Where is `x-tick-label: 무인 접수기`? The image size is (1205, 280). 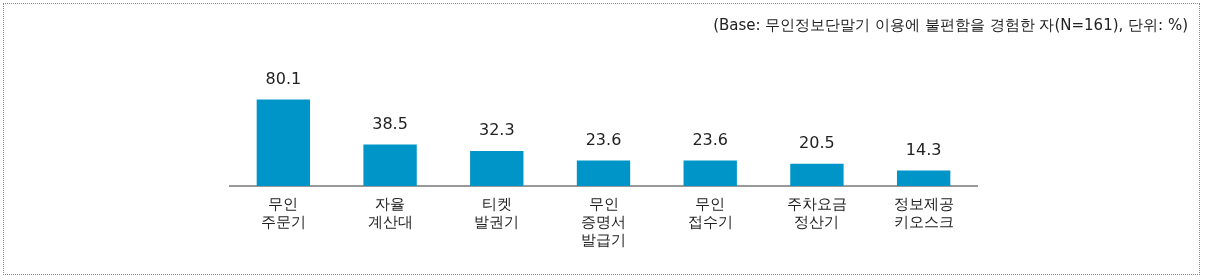
x-tick-label: 무인 접수기 is located at coordinates (710, 212).